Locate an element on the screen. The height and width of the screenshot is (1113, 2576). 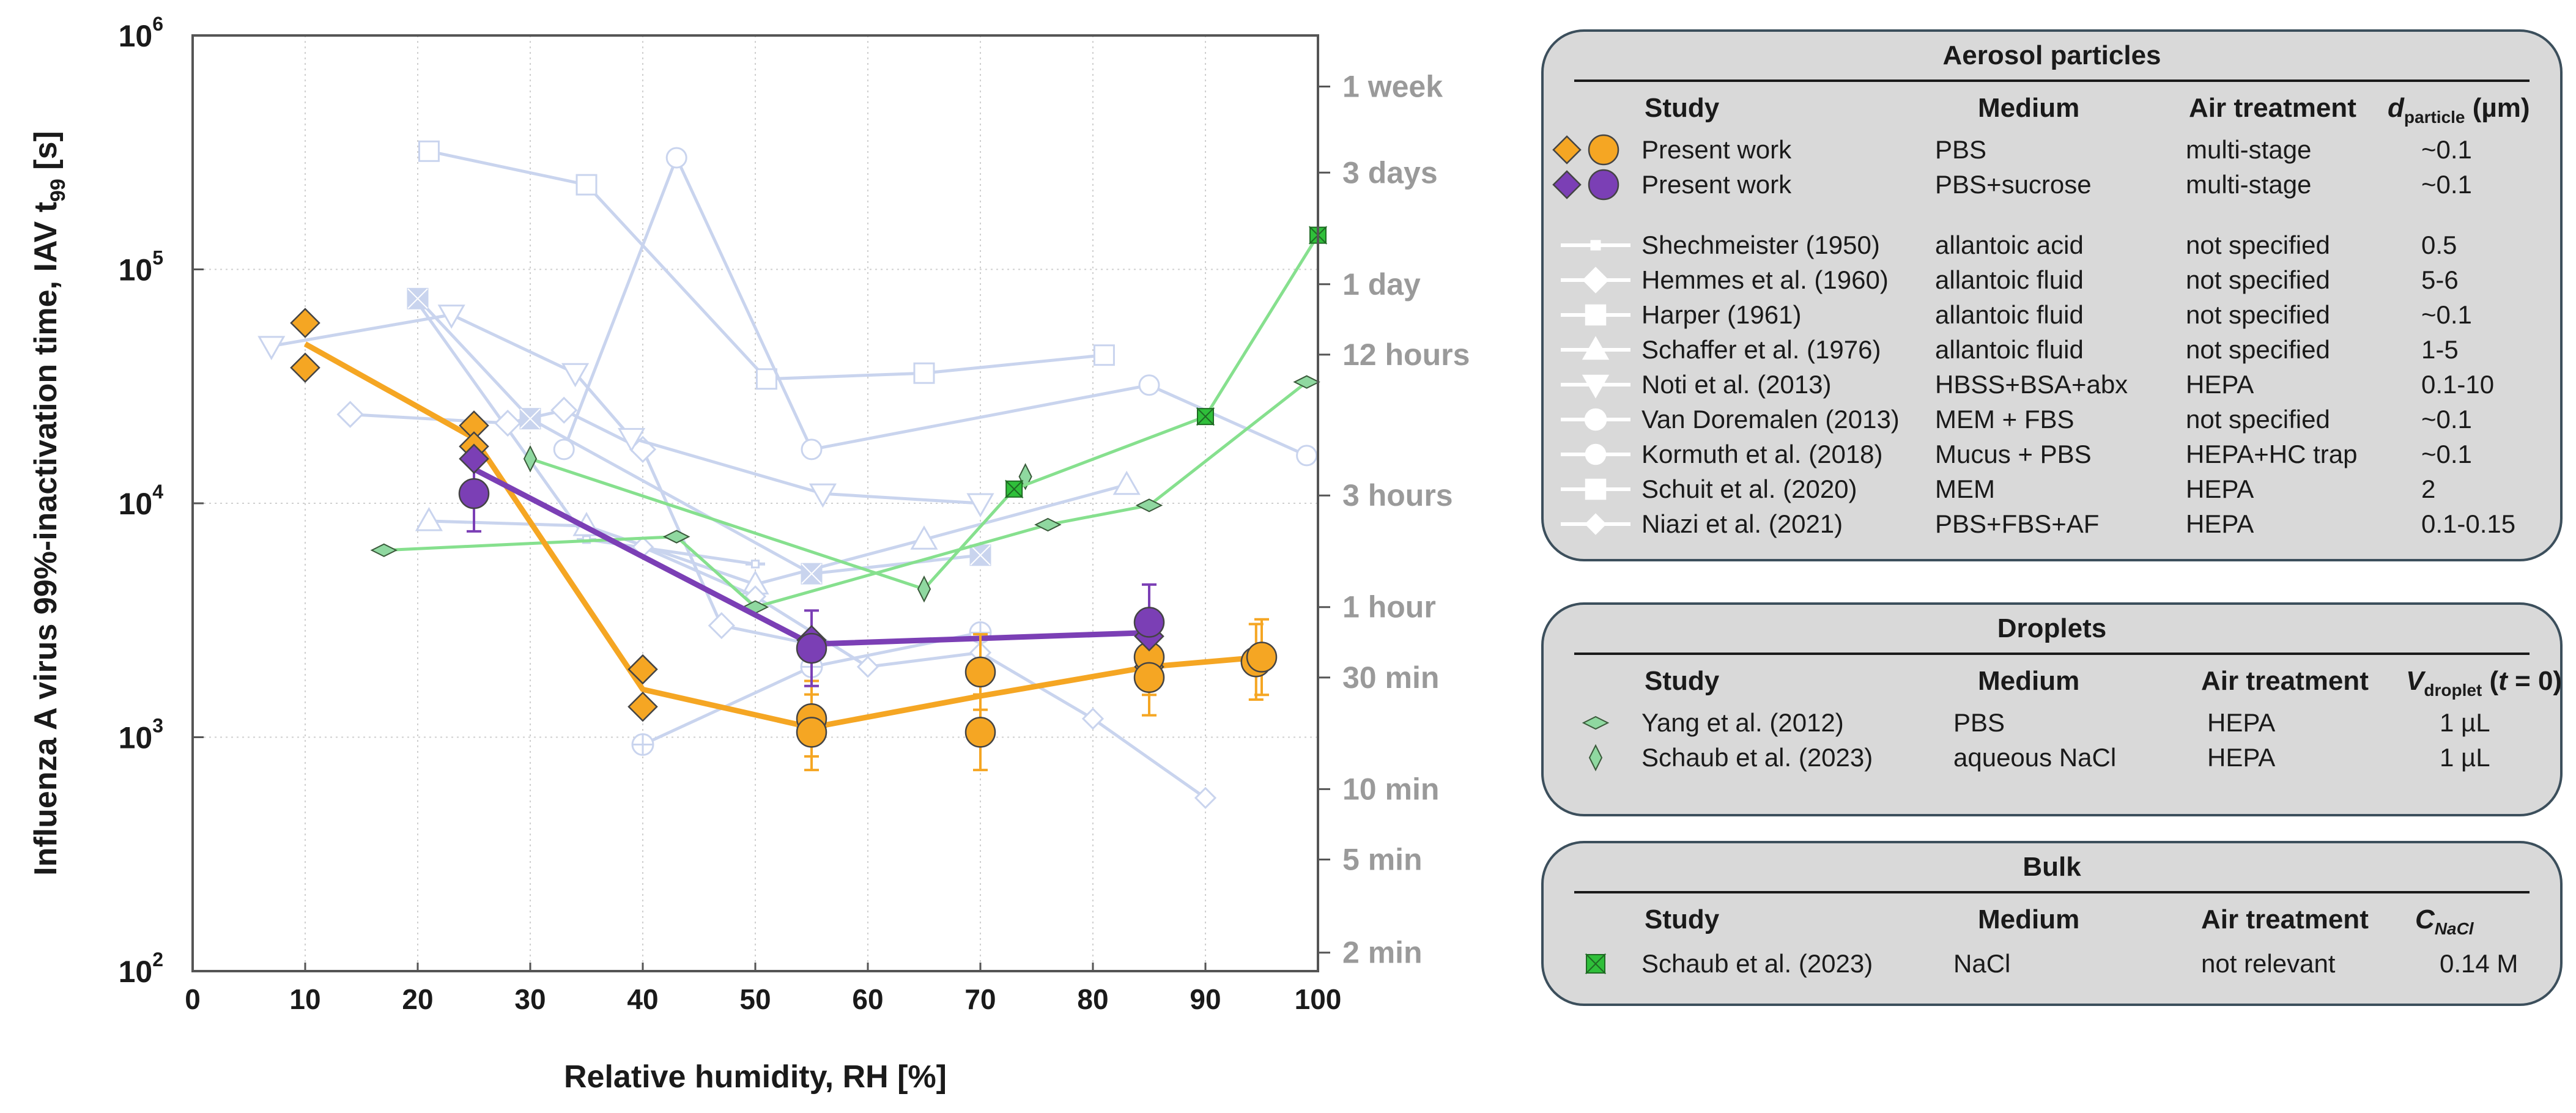
legend-medium: Mucus + PBS is located at coordinates (2013, 454).